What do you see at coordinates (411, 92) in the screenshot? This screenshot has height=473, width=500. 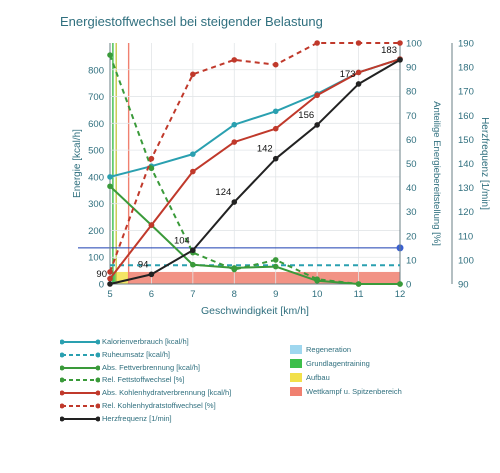 I see `y-right1-tick-label: 80` at bounding box center [411, 92].